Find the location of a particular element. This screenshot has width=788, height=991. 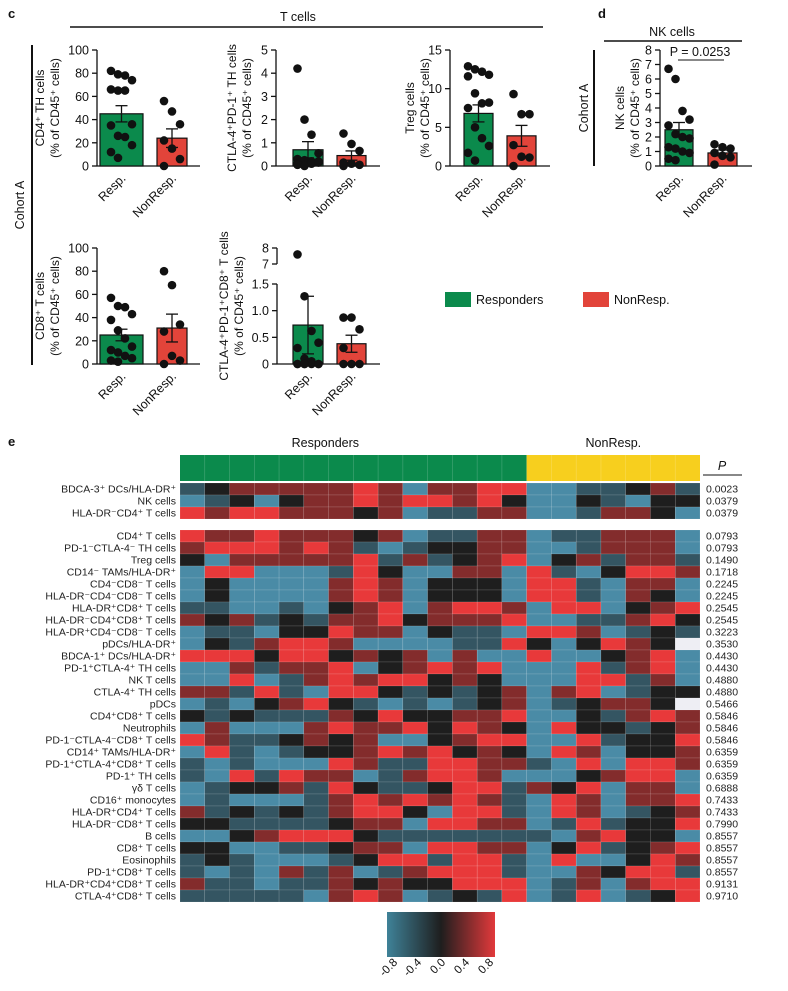

row-p-value: 0.0379 is located at coordinates (722, 502).